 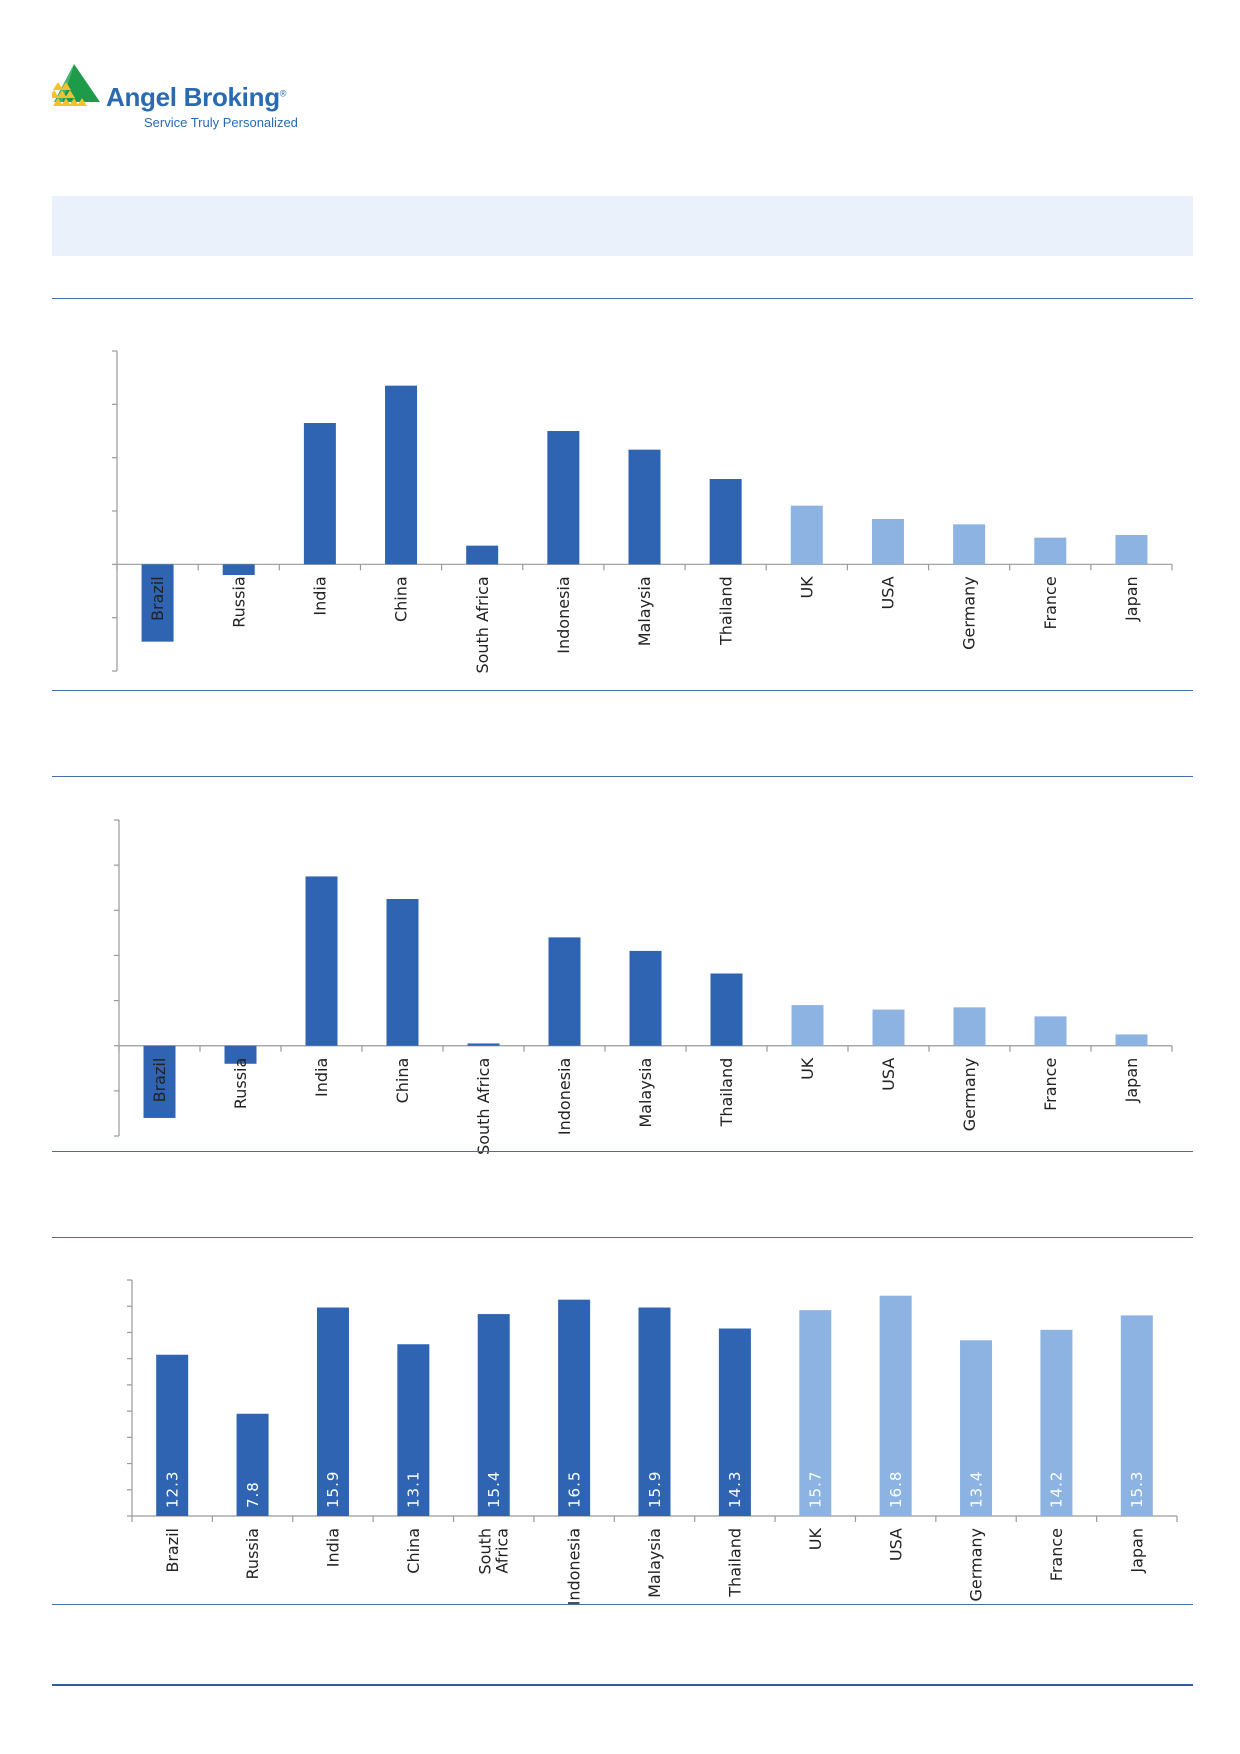 What do you see at coordinates (976, 1489) in the screenshot?
I see `data-label: 13.4` at bounding box center [976, 1489].